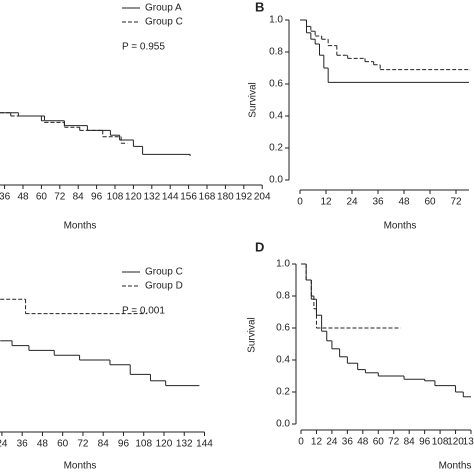 Image resolution: width=474 pixels, height=474 pixels. Describe the element at coordinates (207, 197) in the screenshot. I see `x-tick-label: 168` at that location.